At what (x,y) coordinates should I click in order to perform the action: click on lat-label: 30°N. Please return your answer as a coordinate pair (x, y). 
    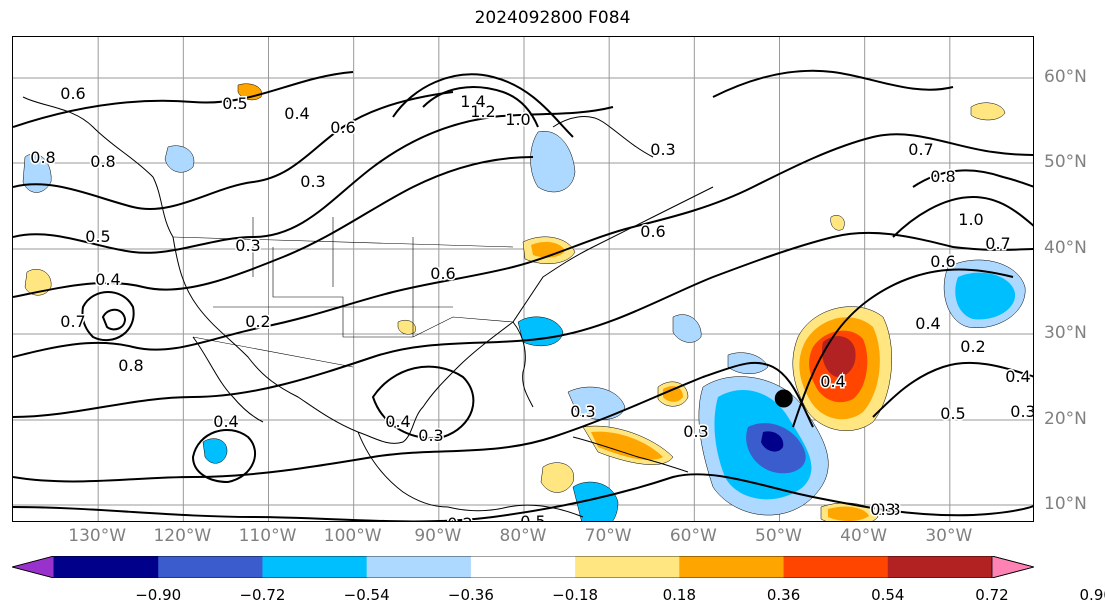
    Looking at the image, I should click on (1065, 333).